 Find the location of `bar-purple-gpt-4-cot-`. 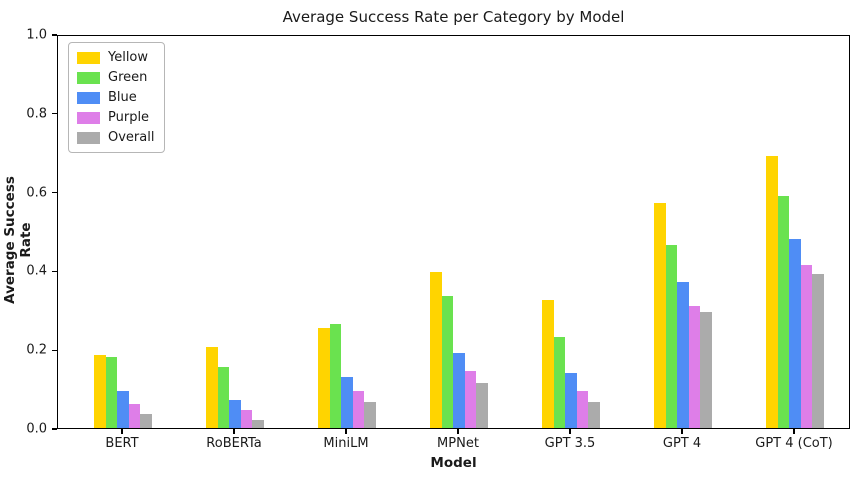

bar-purple-gpt-4-cot- is located at coordinates (806, 346).